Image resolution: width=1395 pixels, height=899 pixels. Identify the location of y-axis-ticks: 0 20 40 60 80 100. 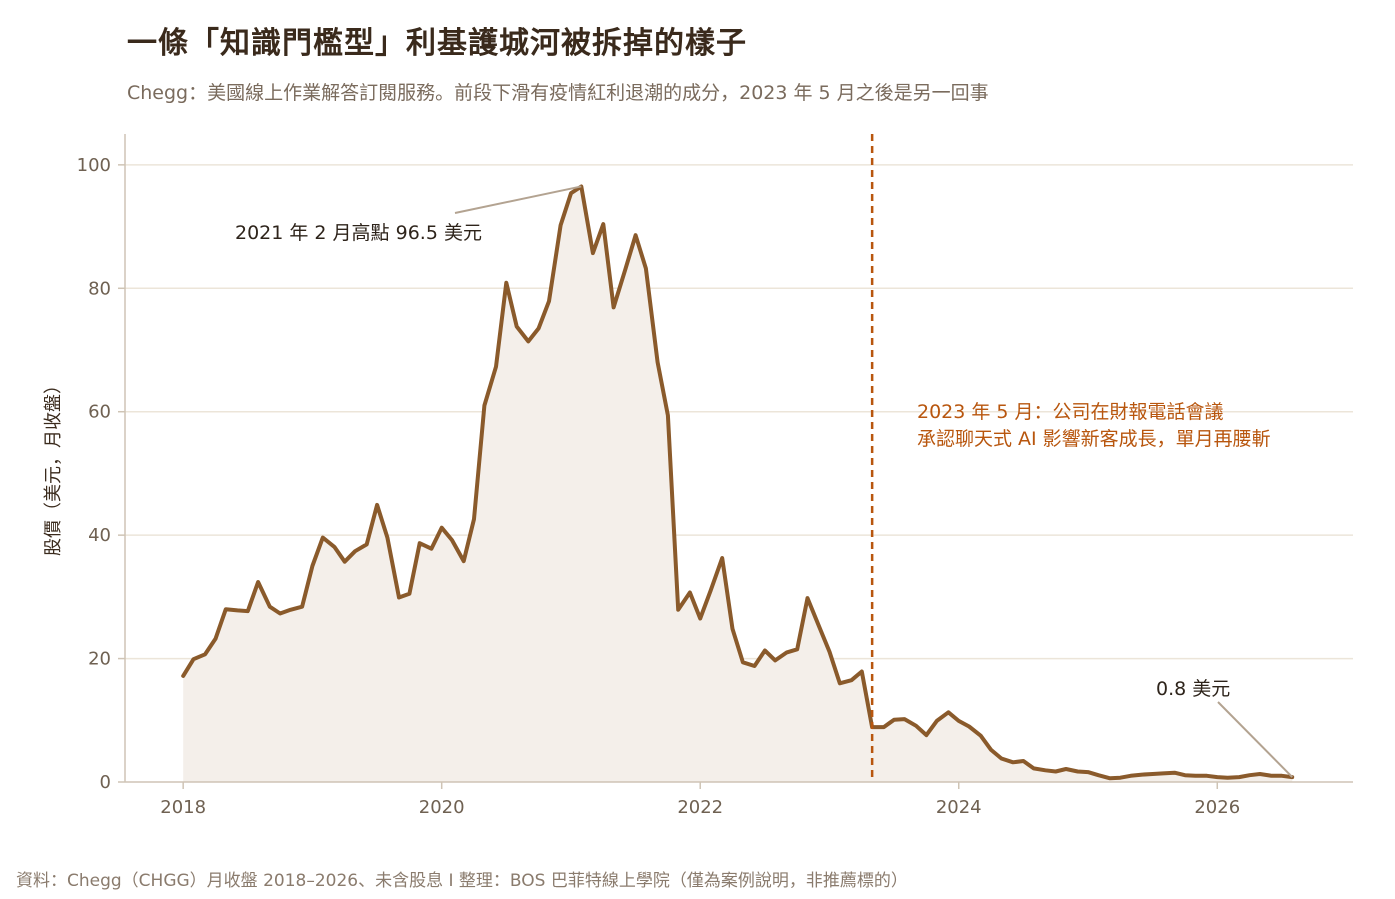
(101, 474).